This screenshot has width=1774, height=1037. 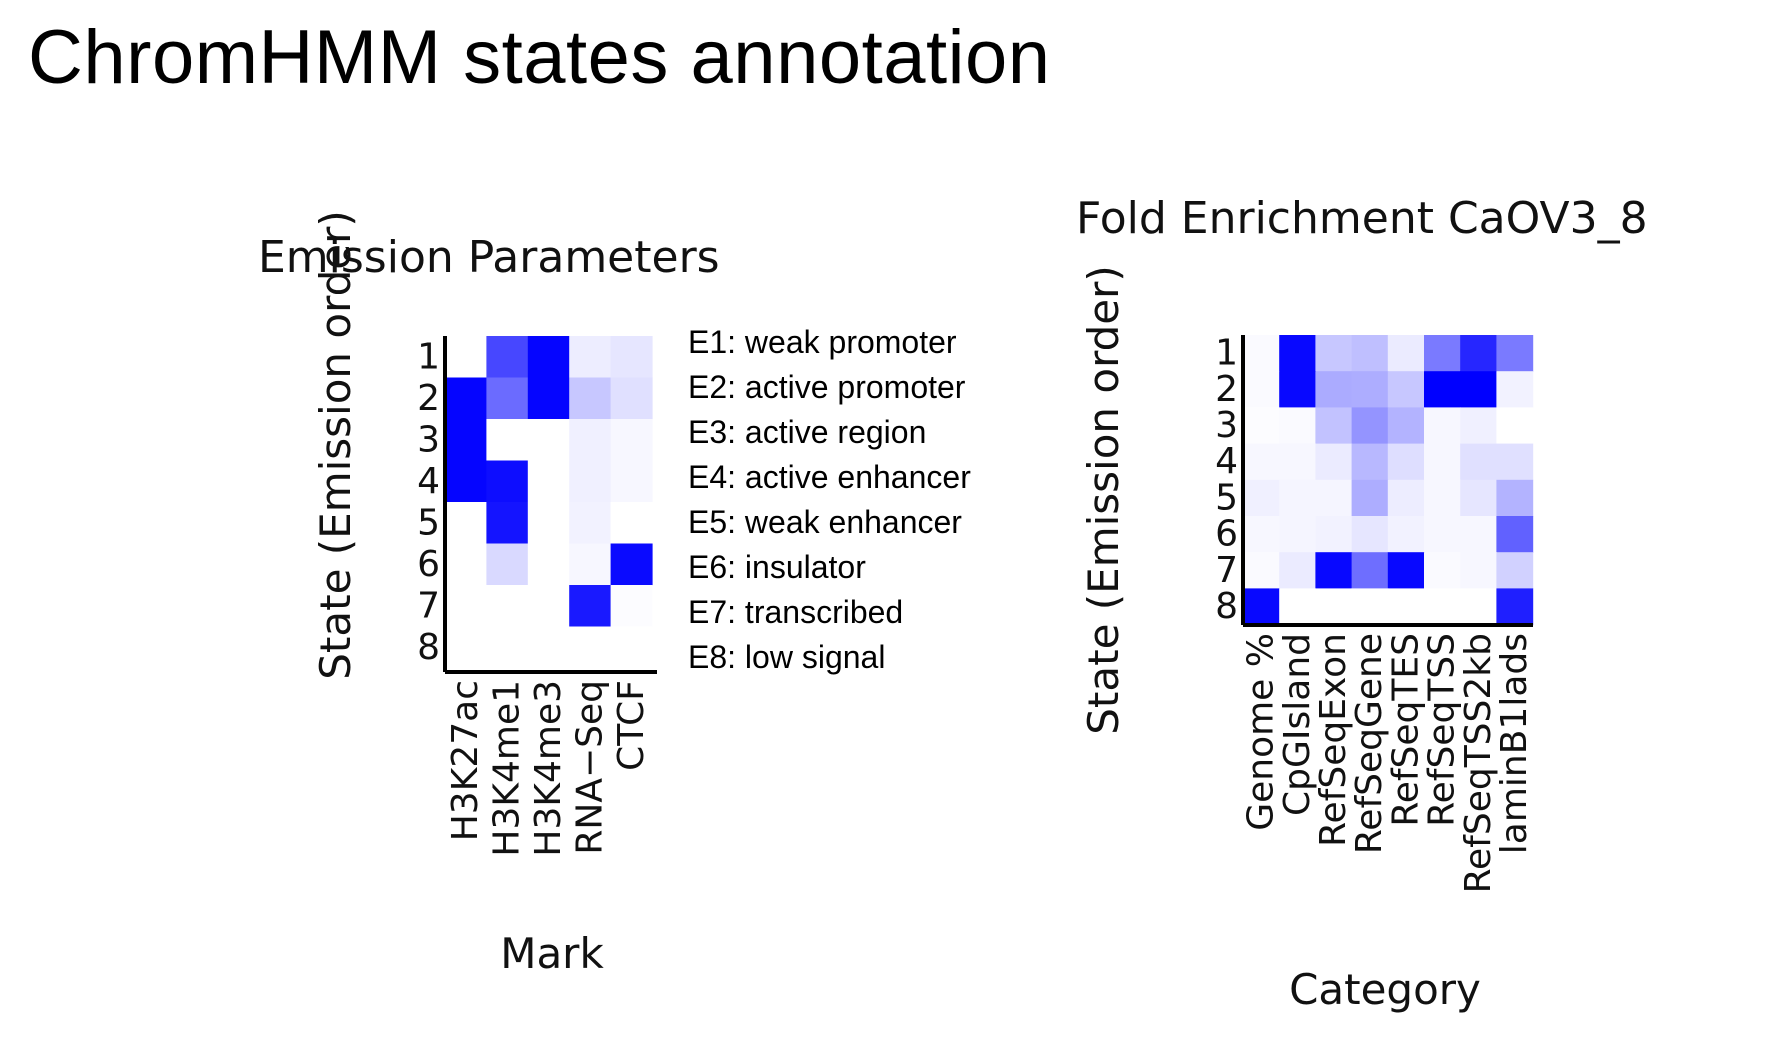 What do you see at coordinates (1515, 607) in the screenshot?
I see `fold-cell-r8-c8` at bounding box center [1515, 607].